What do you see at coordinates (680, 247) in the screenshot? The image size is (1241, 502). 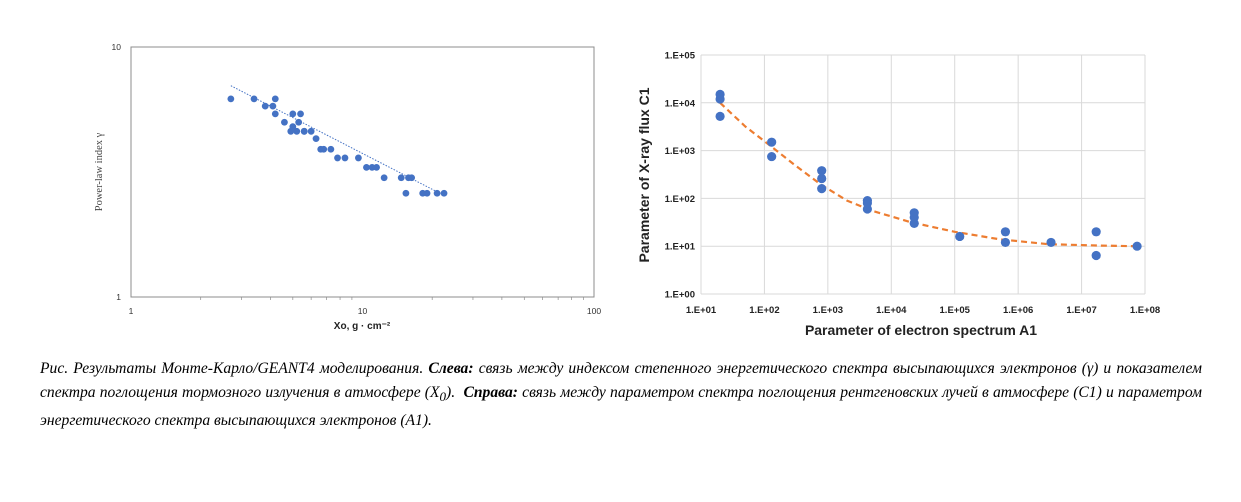 I see `right-y-tick-label: 1.E+01` at bounding box center [680, 247].